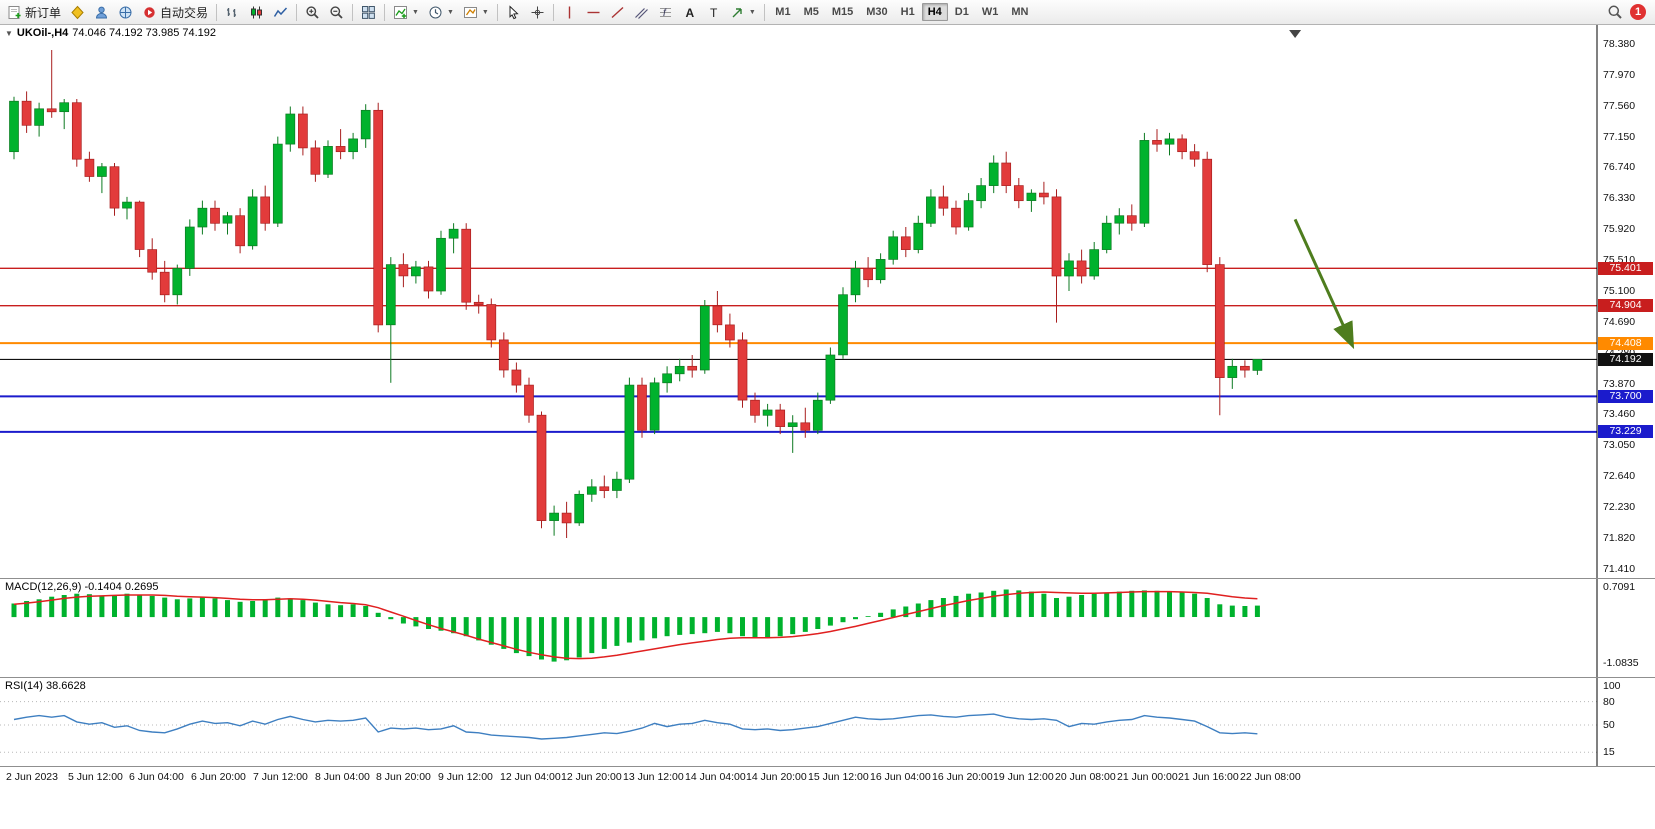 Image resolution: width=1655 pixels, height=829 pixels. What do you see at coordinates (45, 686) in the screenshot?
I see `rsi-label: RSI(14) 38.6628` at bounding box center [45, 686].